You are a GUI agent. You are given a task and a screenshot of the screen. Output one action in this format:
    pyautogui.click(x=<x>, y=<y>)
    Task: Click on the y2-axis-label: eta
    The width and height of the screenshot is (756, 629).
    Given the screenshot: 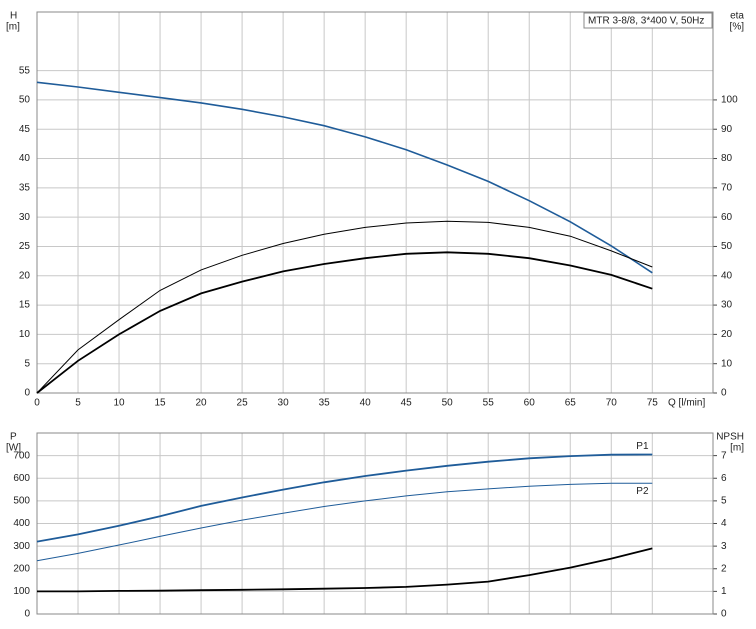 What is the action you would take?
    pyautogui.click(x=737, y=16)
    